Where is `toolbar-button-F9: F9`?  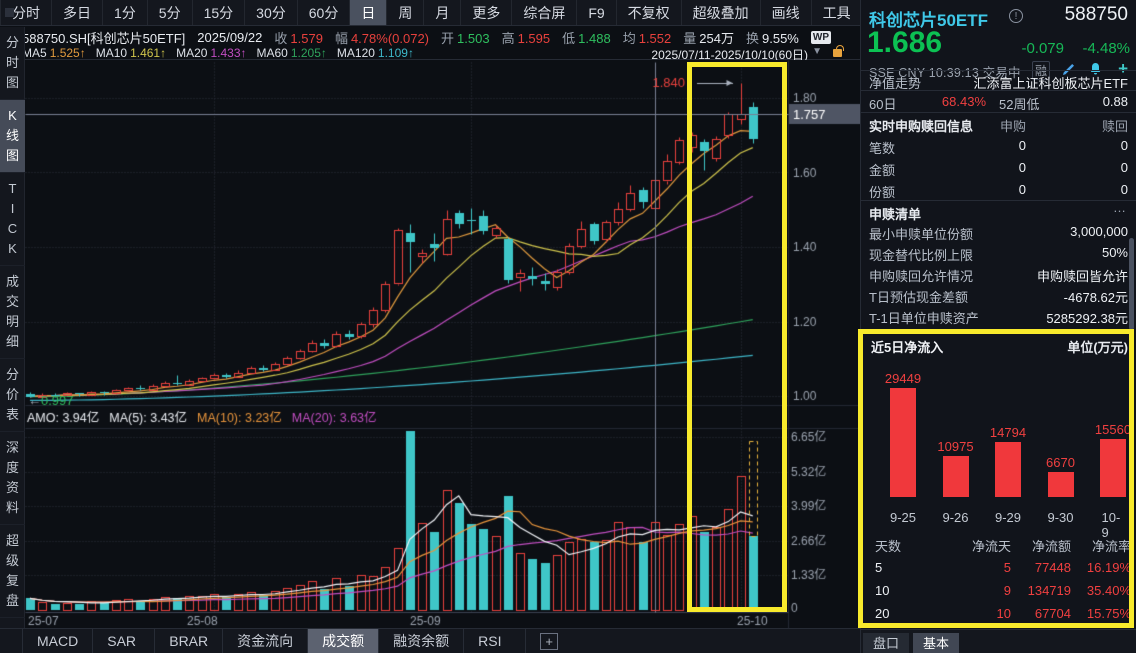
toolbar-button-F9: F9 is located at coordinates (597, 12).